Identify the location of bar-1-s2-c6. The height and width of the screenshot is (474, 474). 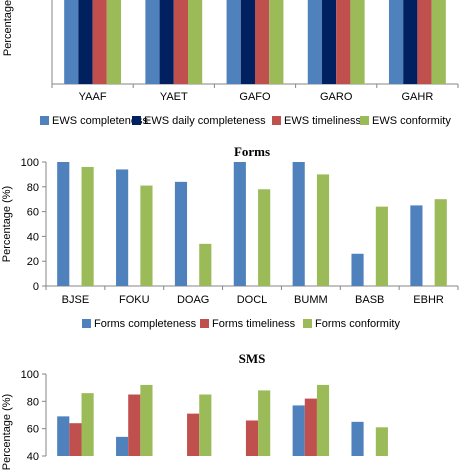
(440, 242).